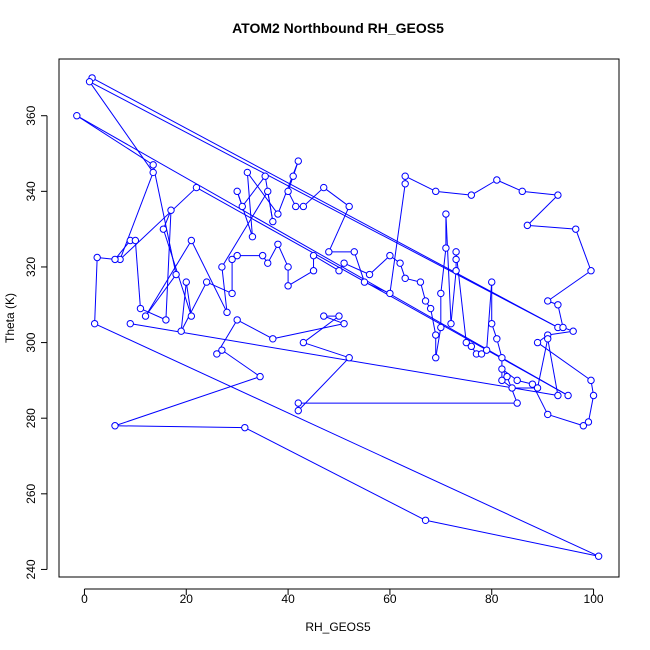  I want to click on x-tick-label: 20, so click(187, 599).